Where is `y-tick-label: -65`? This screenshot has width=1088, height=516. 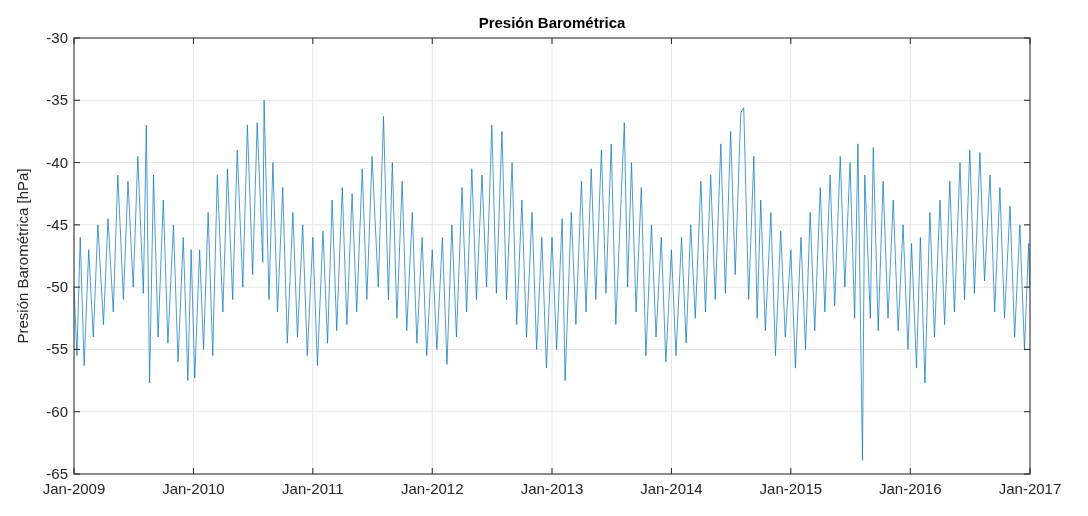 y-tick-label: -65 is located at coordinates (57, 473).